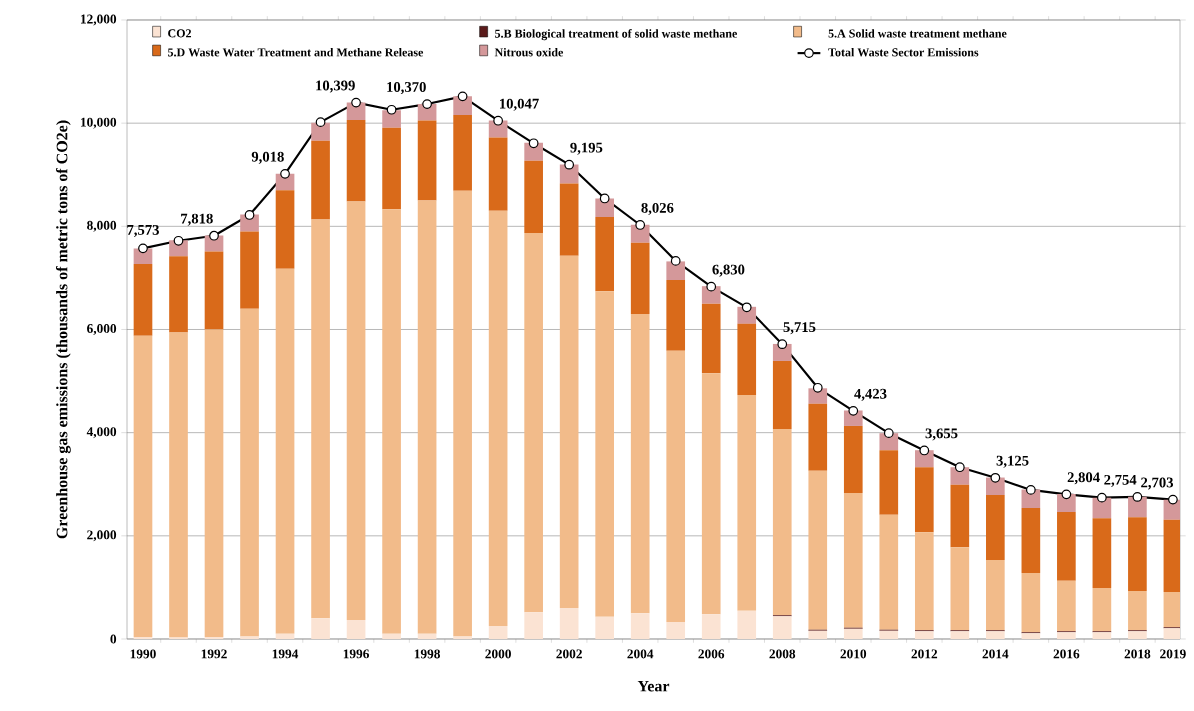 This screenshot has width=1194, height=711. Describe the element at coordinates (1120, 480) in the screenshot. I see `data-label: 2,754` at that location.